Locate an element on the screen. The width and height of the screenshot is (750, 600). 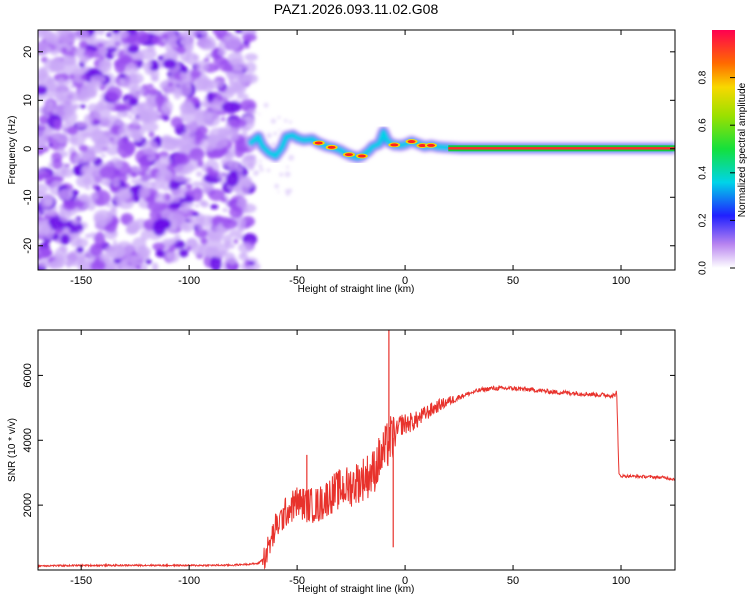
colorbar-tick-label: 0.0 is located at coordinates (703, 268).